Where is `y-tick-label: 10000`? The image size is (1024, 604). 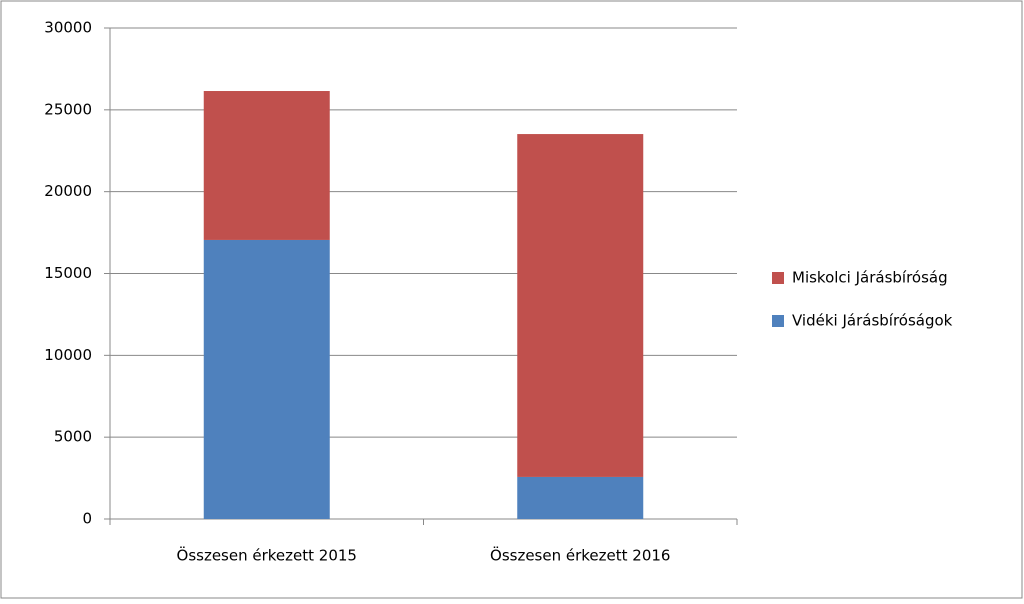 y-tick-label: 10000 is located at coordinates (68, 355).